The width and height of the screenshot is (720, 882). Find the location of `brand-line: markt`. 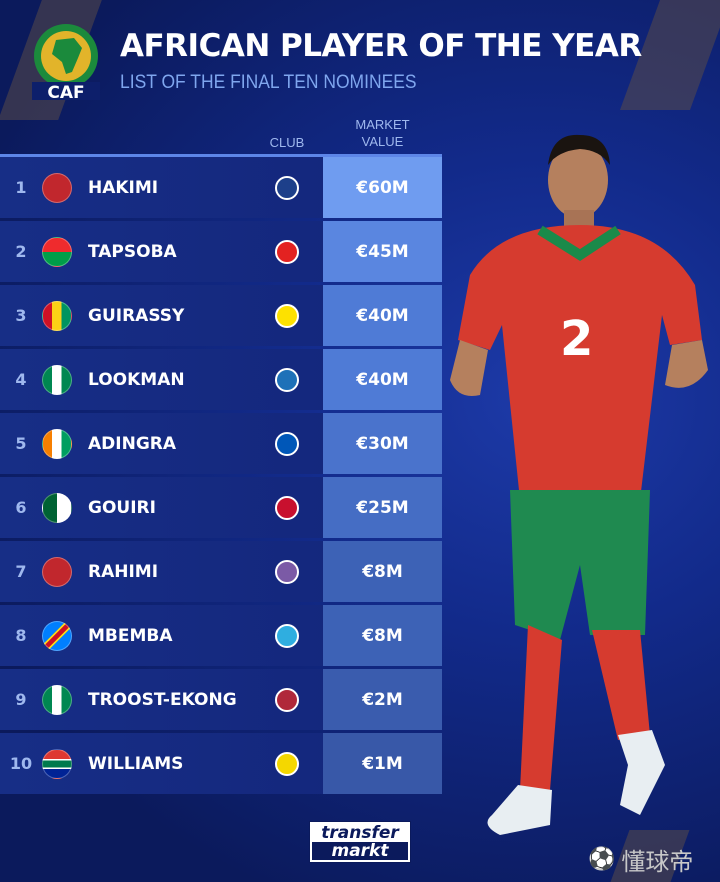

brand-line: markt is located at coordinates (360, 851).